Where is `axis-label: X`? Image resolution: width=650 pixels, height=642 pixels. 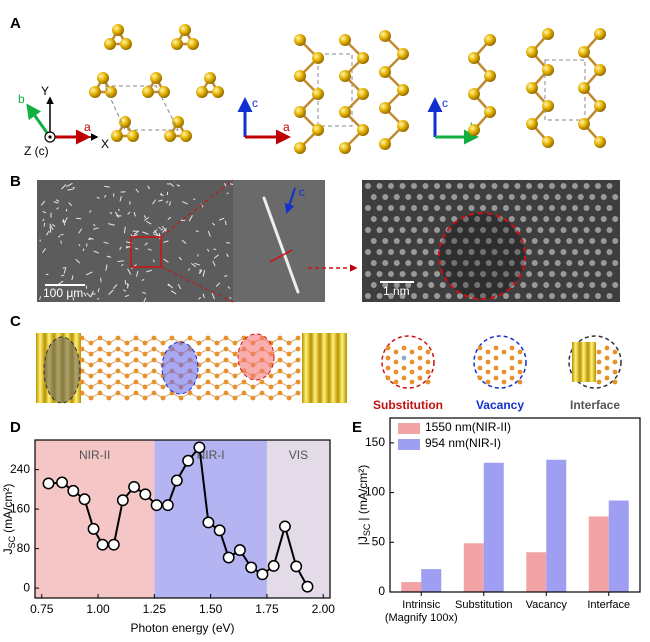 axis-label: X is located at coordinates (105, 144).